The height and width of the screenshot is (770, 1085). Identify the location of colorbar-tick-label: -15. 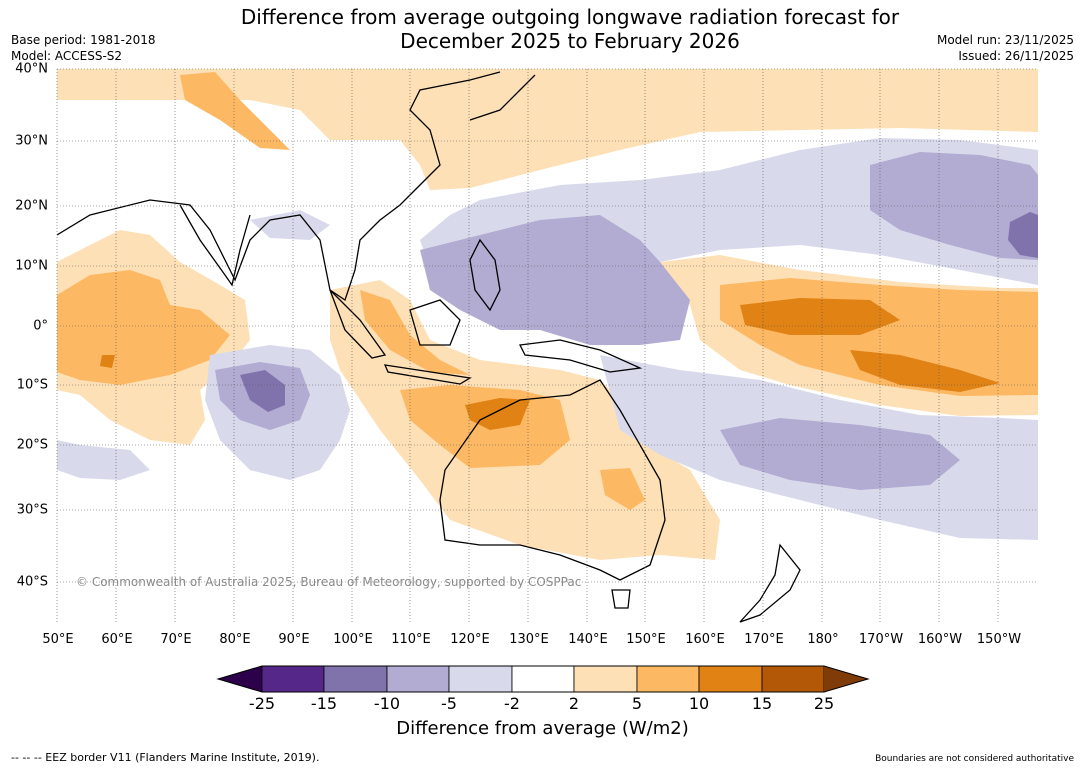
(324, 703).